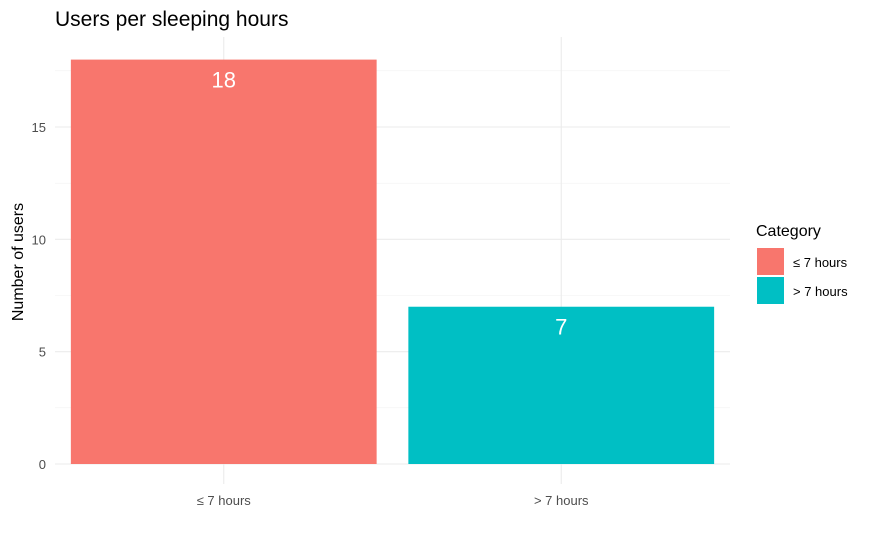  Describe the element at coordinates (820, 291) in the screenshot. I see `legend-label: > 7 hours` at that location.